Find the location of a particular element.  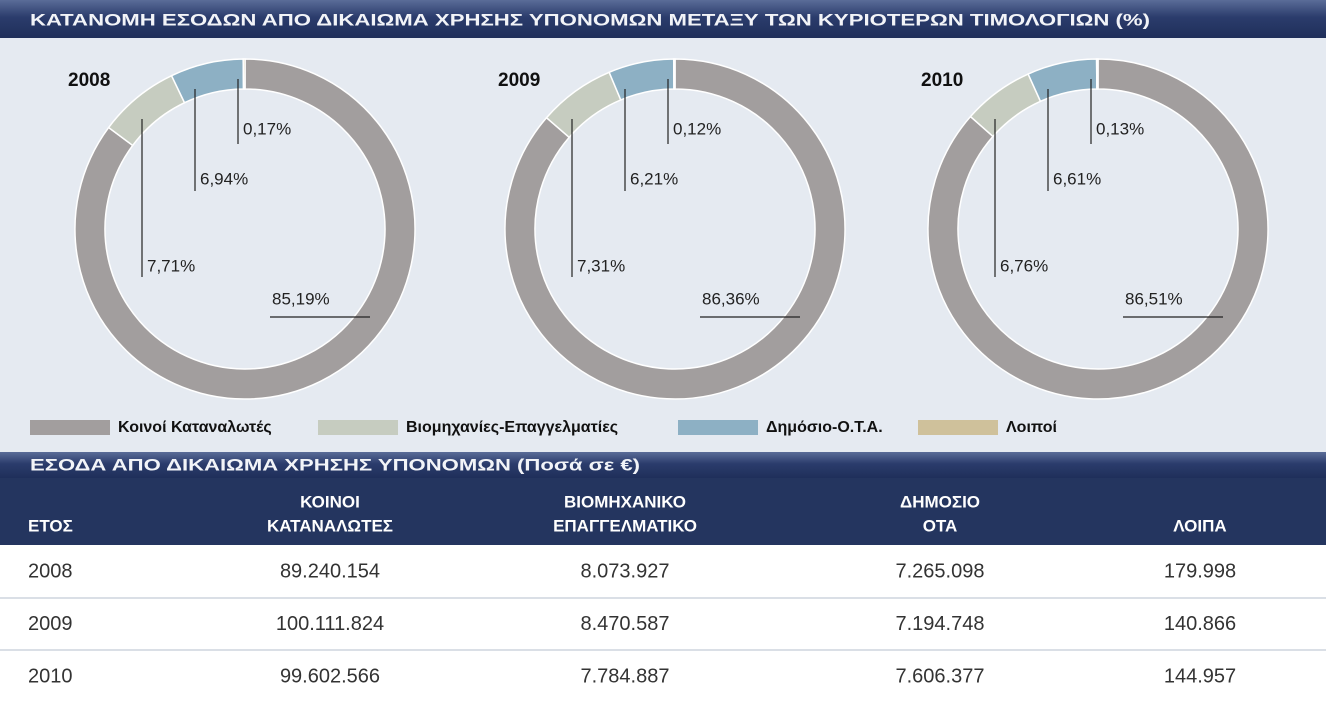

table-cell: 2009 is located at coordinates (50, 624).